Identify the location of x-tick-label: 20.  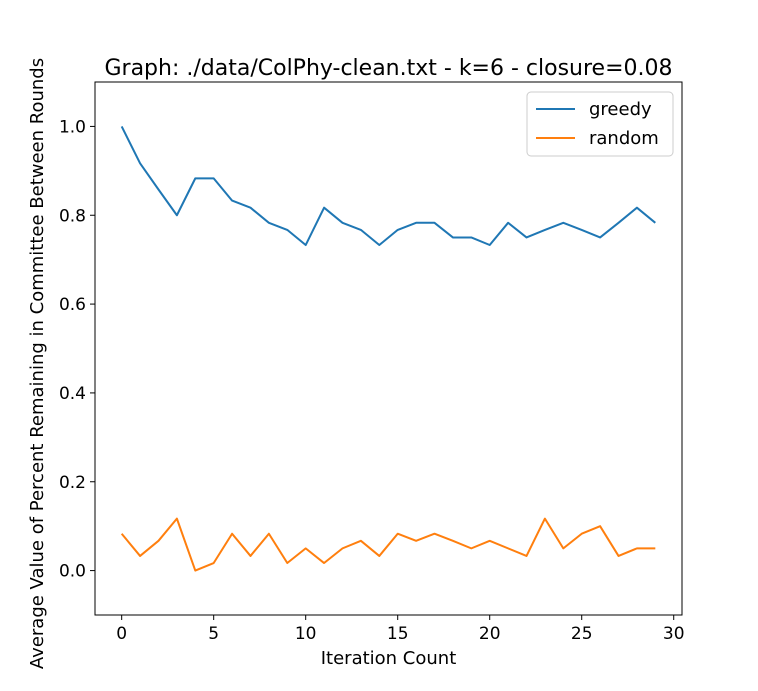
(490, 634).